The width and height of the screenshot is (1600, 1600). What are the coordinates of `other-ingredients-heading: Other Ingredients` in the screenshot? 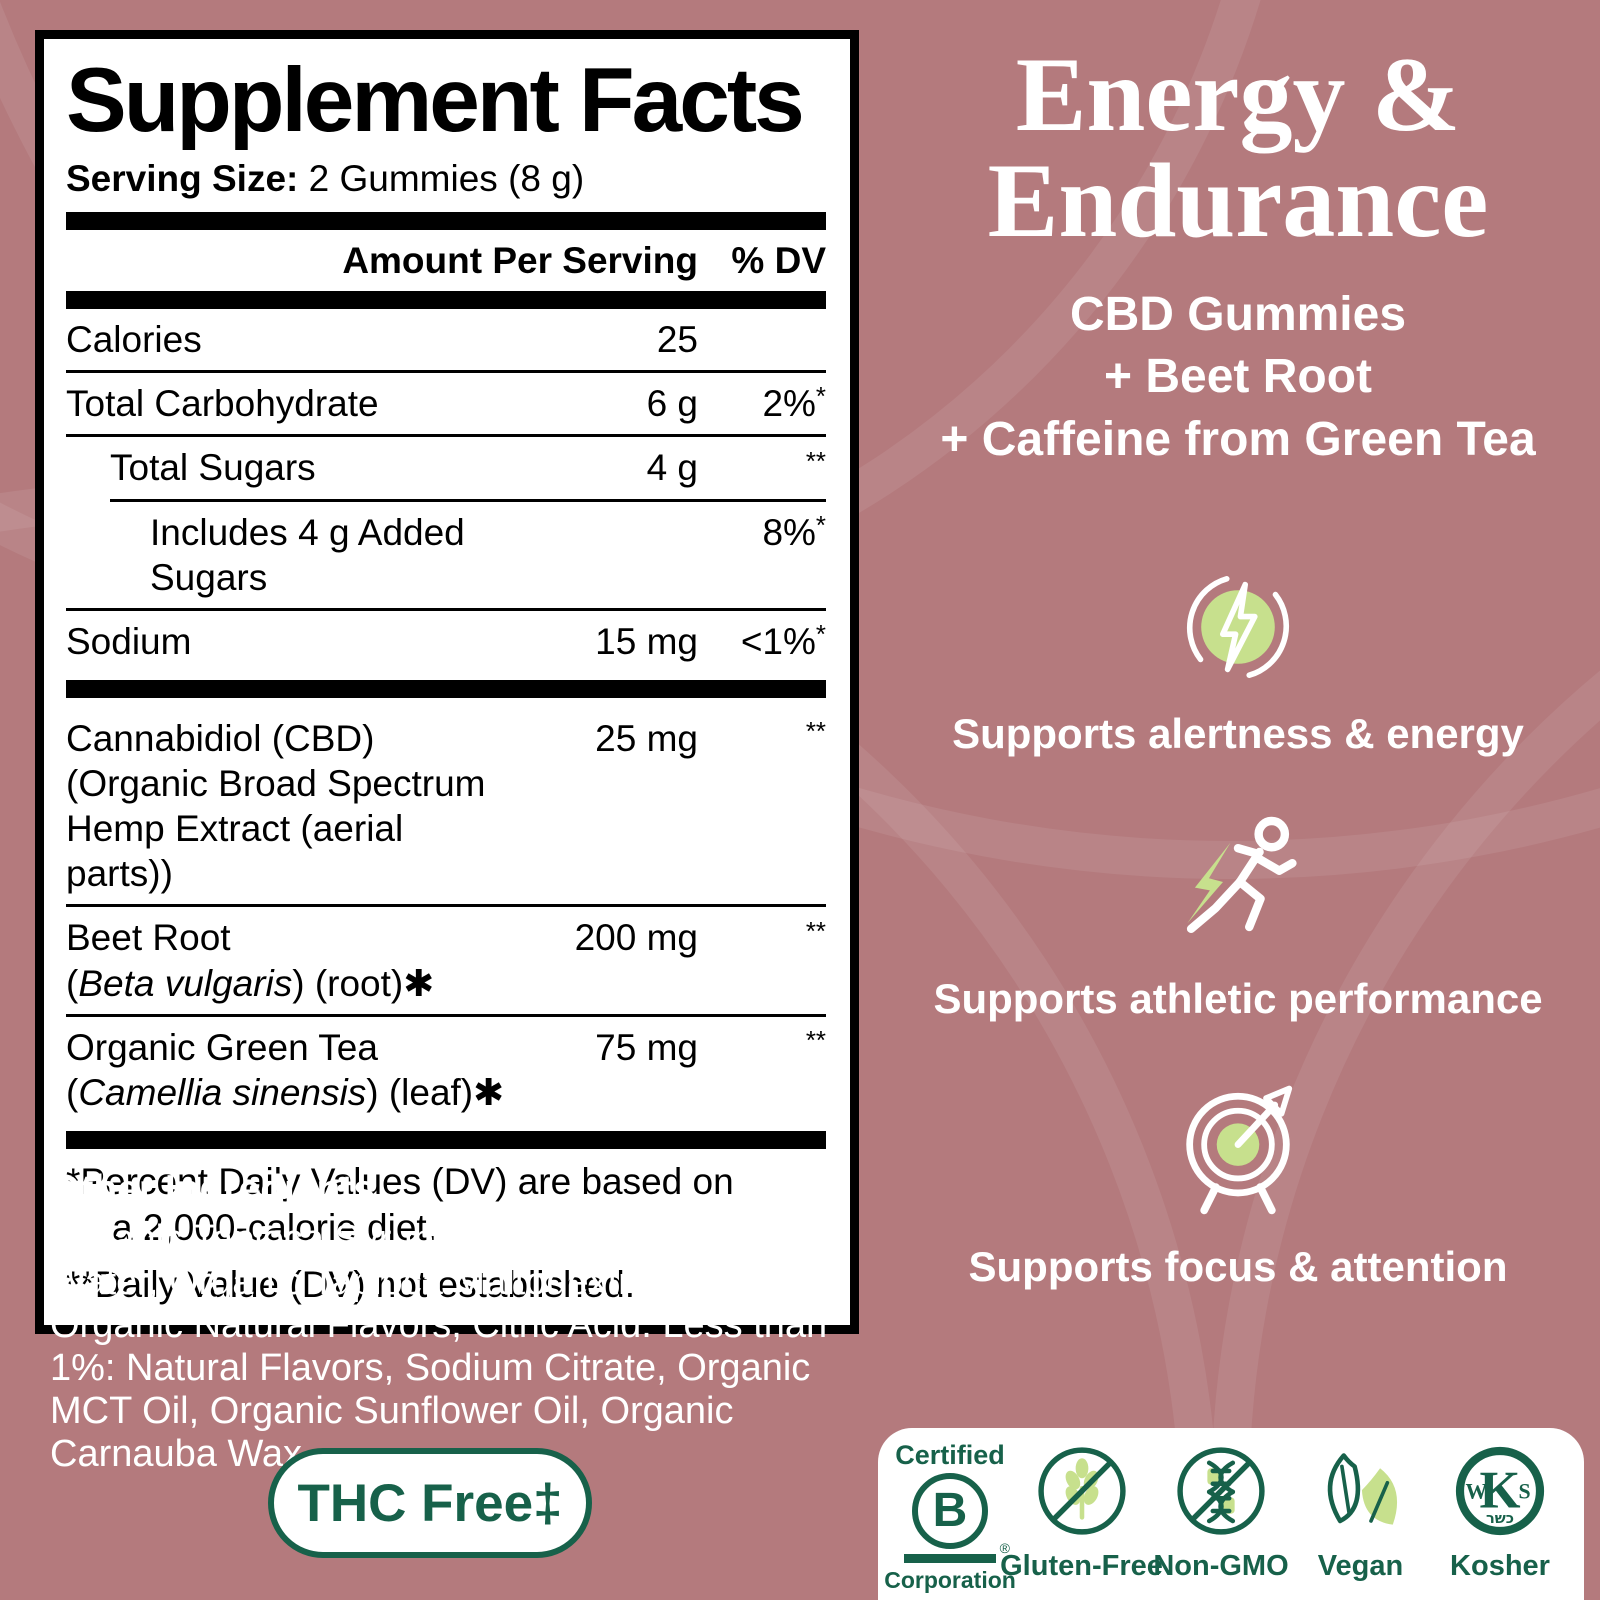 It's located at (213, 1189).